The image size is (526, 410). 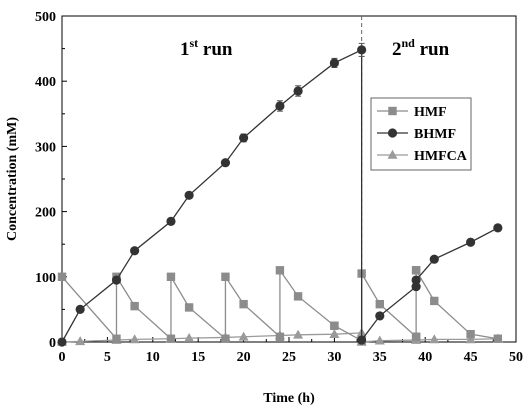 What do you see at coordinates (334, 357) in the screenshot?
I see `x-tick-label: 30` at bounding box center [334, 357].